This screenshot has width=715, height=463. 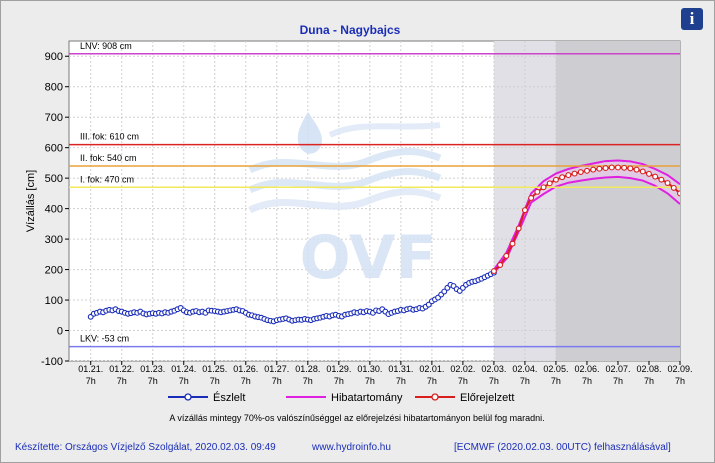 What do you see at coordinates (400, 369) in the screenshot?
I see `x-tick-label: 01.31.` at bounding box center [400, 369].